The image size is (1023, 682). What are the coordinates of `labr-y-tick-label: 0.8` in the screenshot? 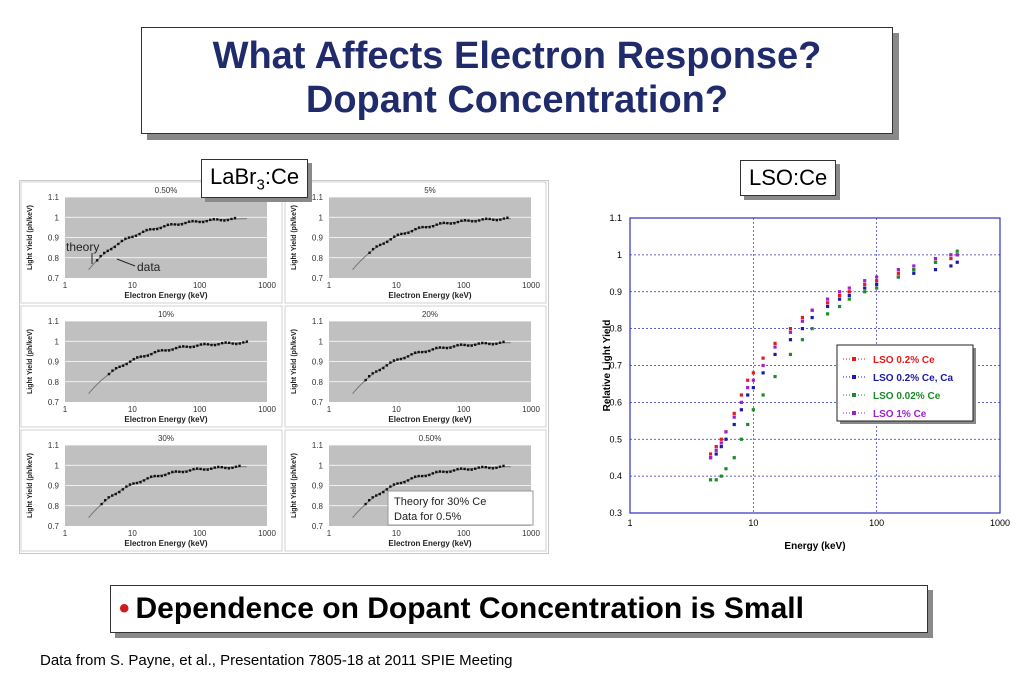 It's located at (318, 258).